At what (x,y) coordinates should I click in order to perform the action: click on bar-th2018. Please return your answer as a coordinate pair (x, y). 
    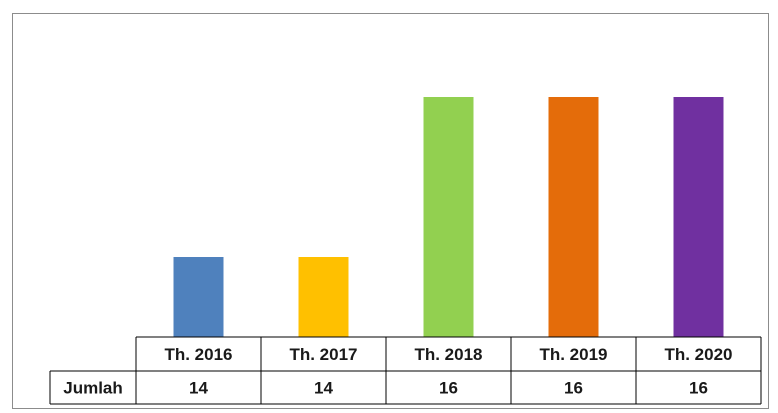
    Looking at the image, I should click on (448, 217).